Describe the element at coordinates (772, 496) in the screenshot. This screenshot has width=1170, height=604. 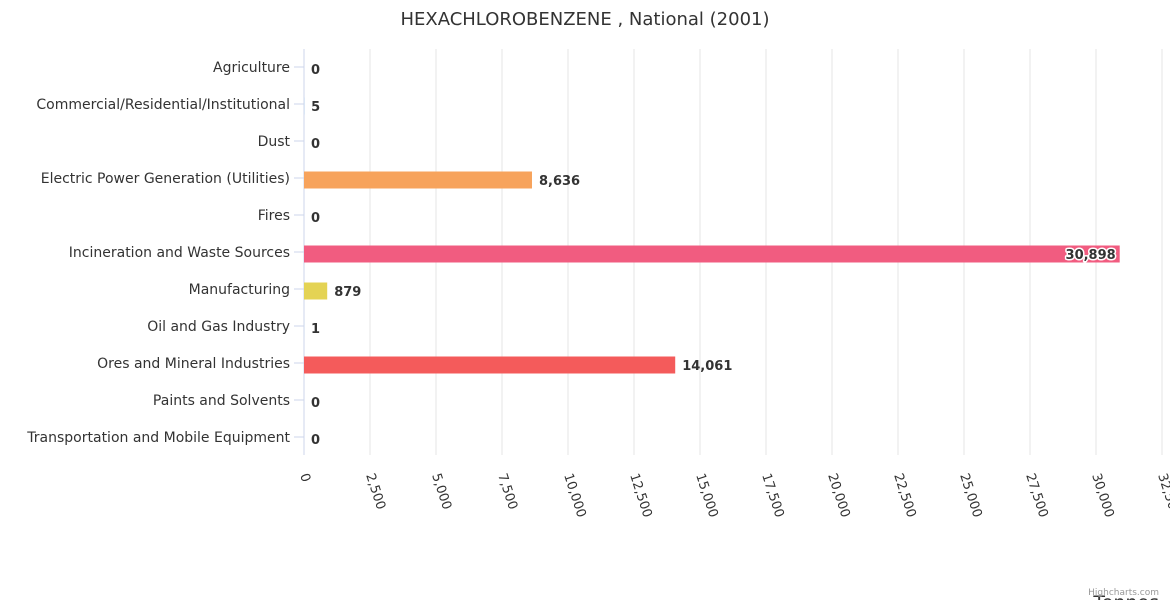
I see `x-tick-label: 17,500` at that location.